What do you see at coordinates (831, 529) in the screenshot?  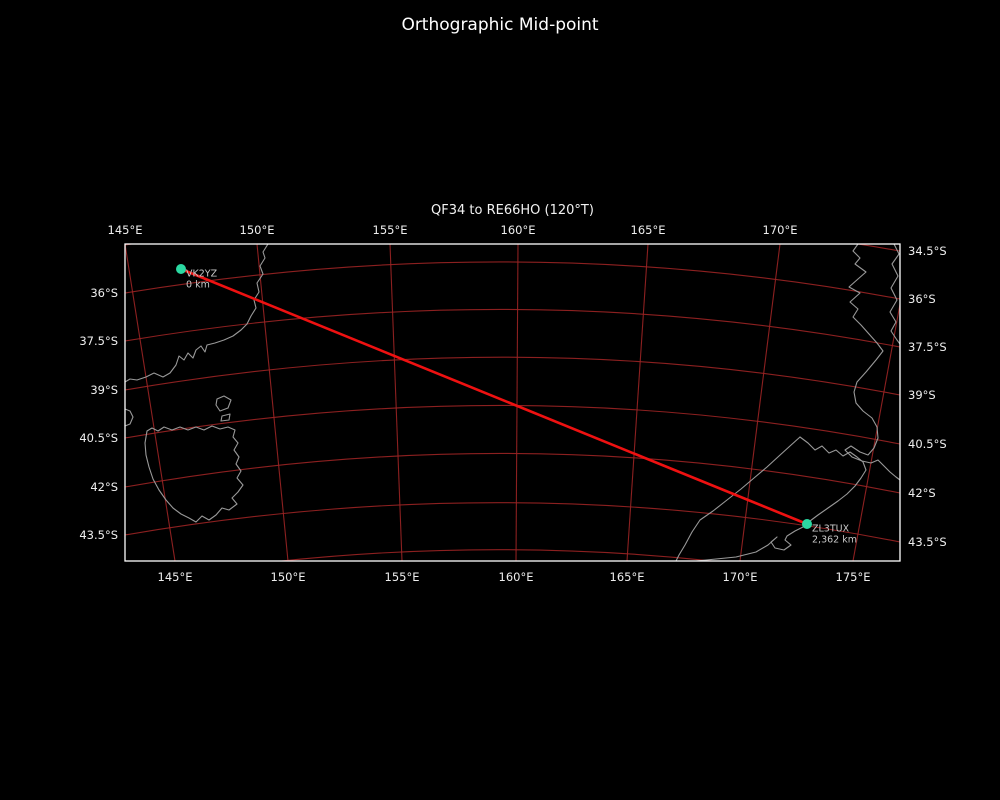 I see `station-callsign-label: ZL3TUX` at bounding box center [831, 529].